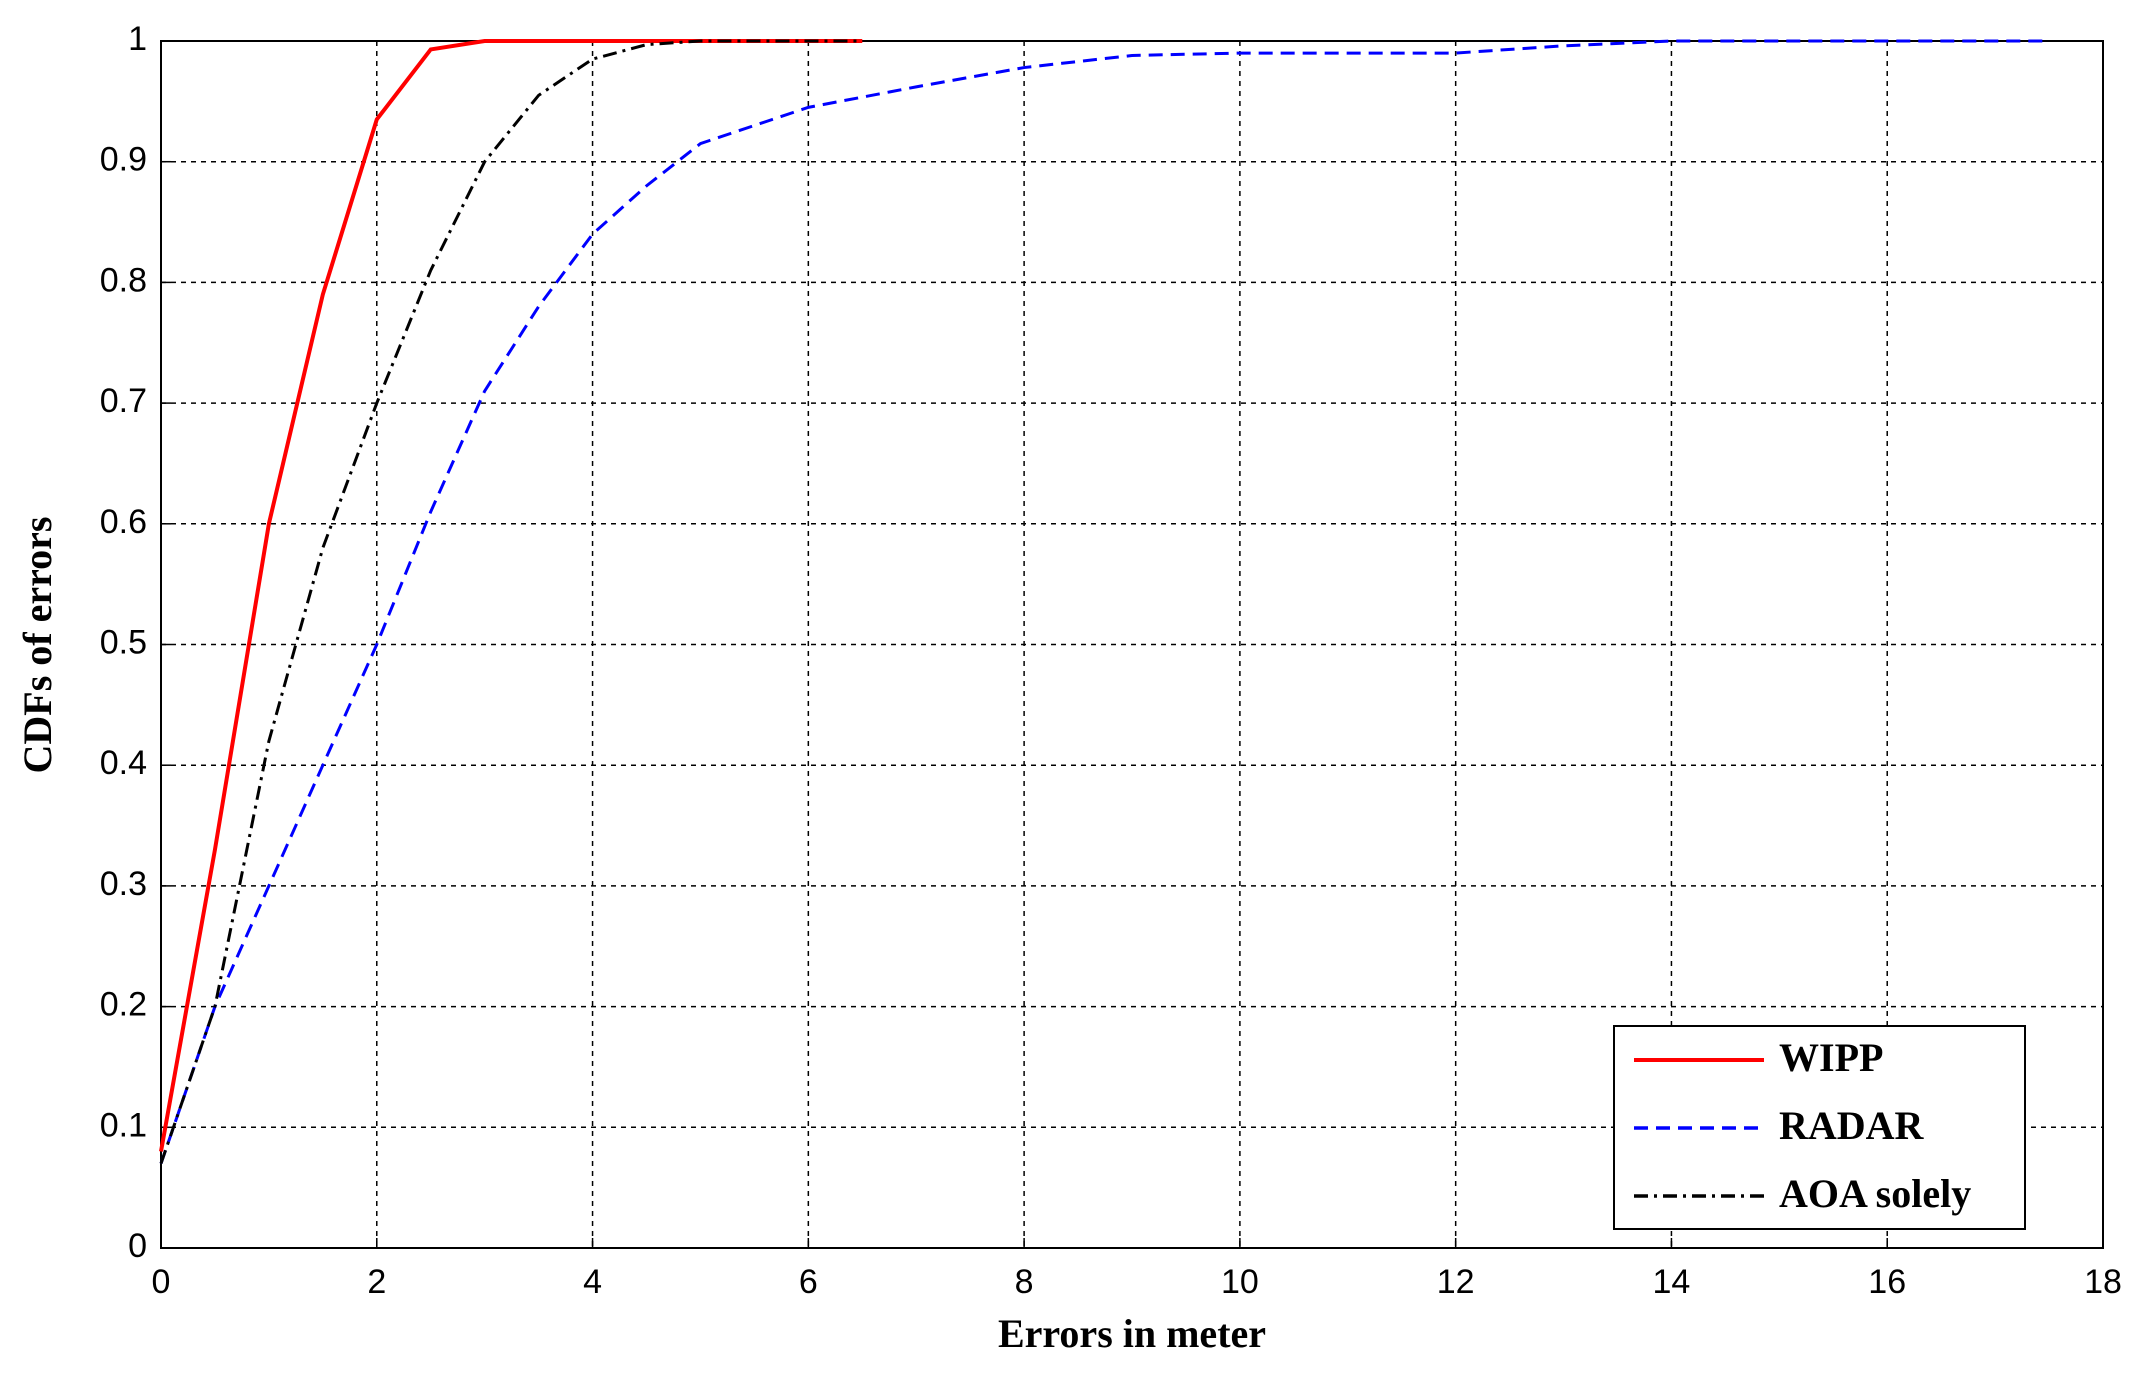 The width and height of the screenshot is (2134, 1376). I want to click on x-axis-title: Errors in meter, so click(1132, 1333).